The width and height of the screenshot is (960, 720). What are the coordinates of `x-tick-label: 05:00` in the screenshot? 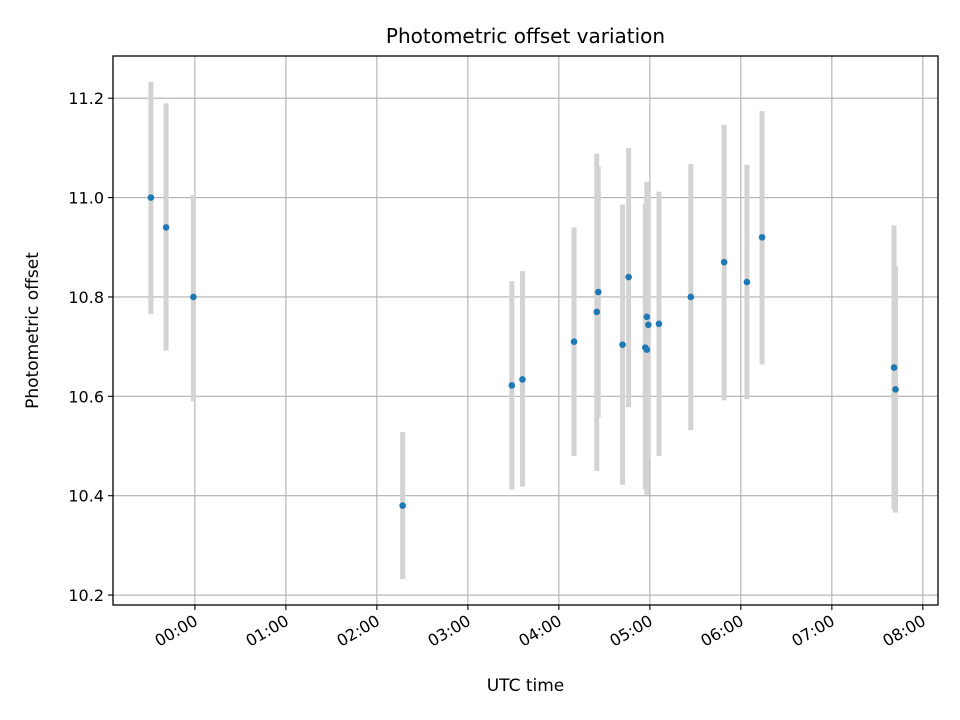 It's located at (630, 631).